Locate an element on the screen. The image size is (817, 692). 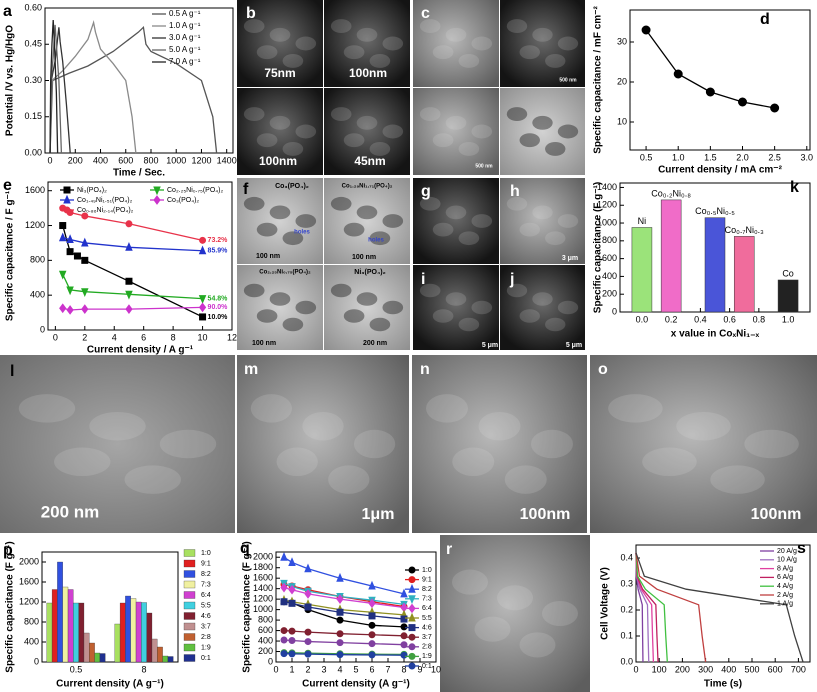
x-tick-label: 200 is located at coordinates (682, 669).